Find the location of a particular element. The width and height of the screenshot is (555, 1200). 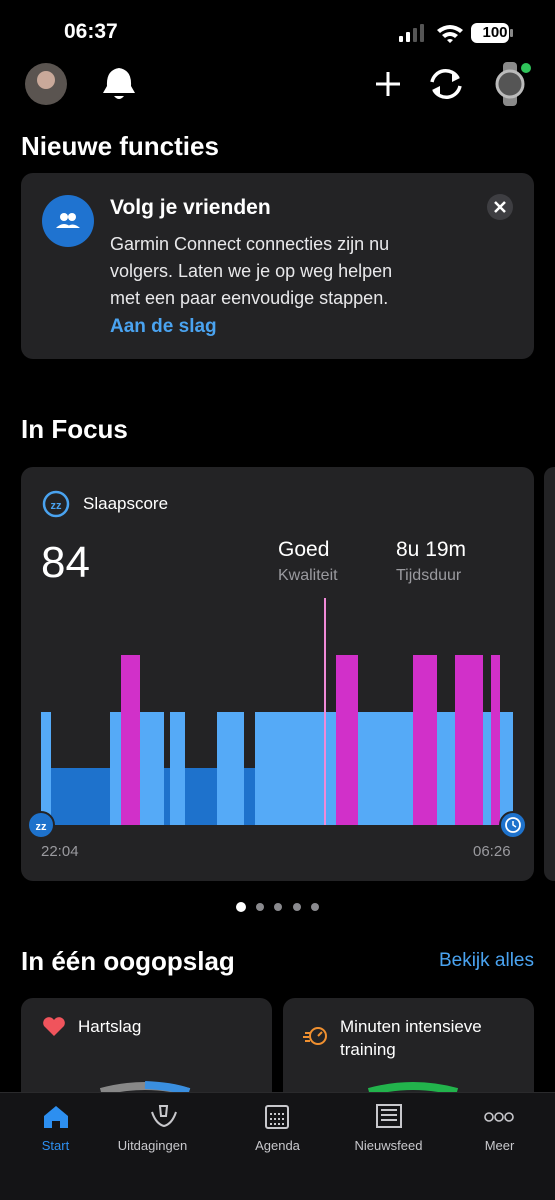

body-line: Garmin Connect connecties zijn nu is located at coordinates (250, 244).